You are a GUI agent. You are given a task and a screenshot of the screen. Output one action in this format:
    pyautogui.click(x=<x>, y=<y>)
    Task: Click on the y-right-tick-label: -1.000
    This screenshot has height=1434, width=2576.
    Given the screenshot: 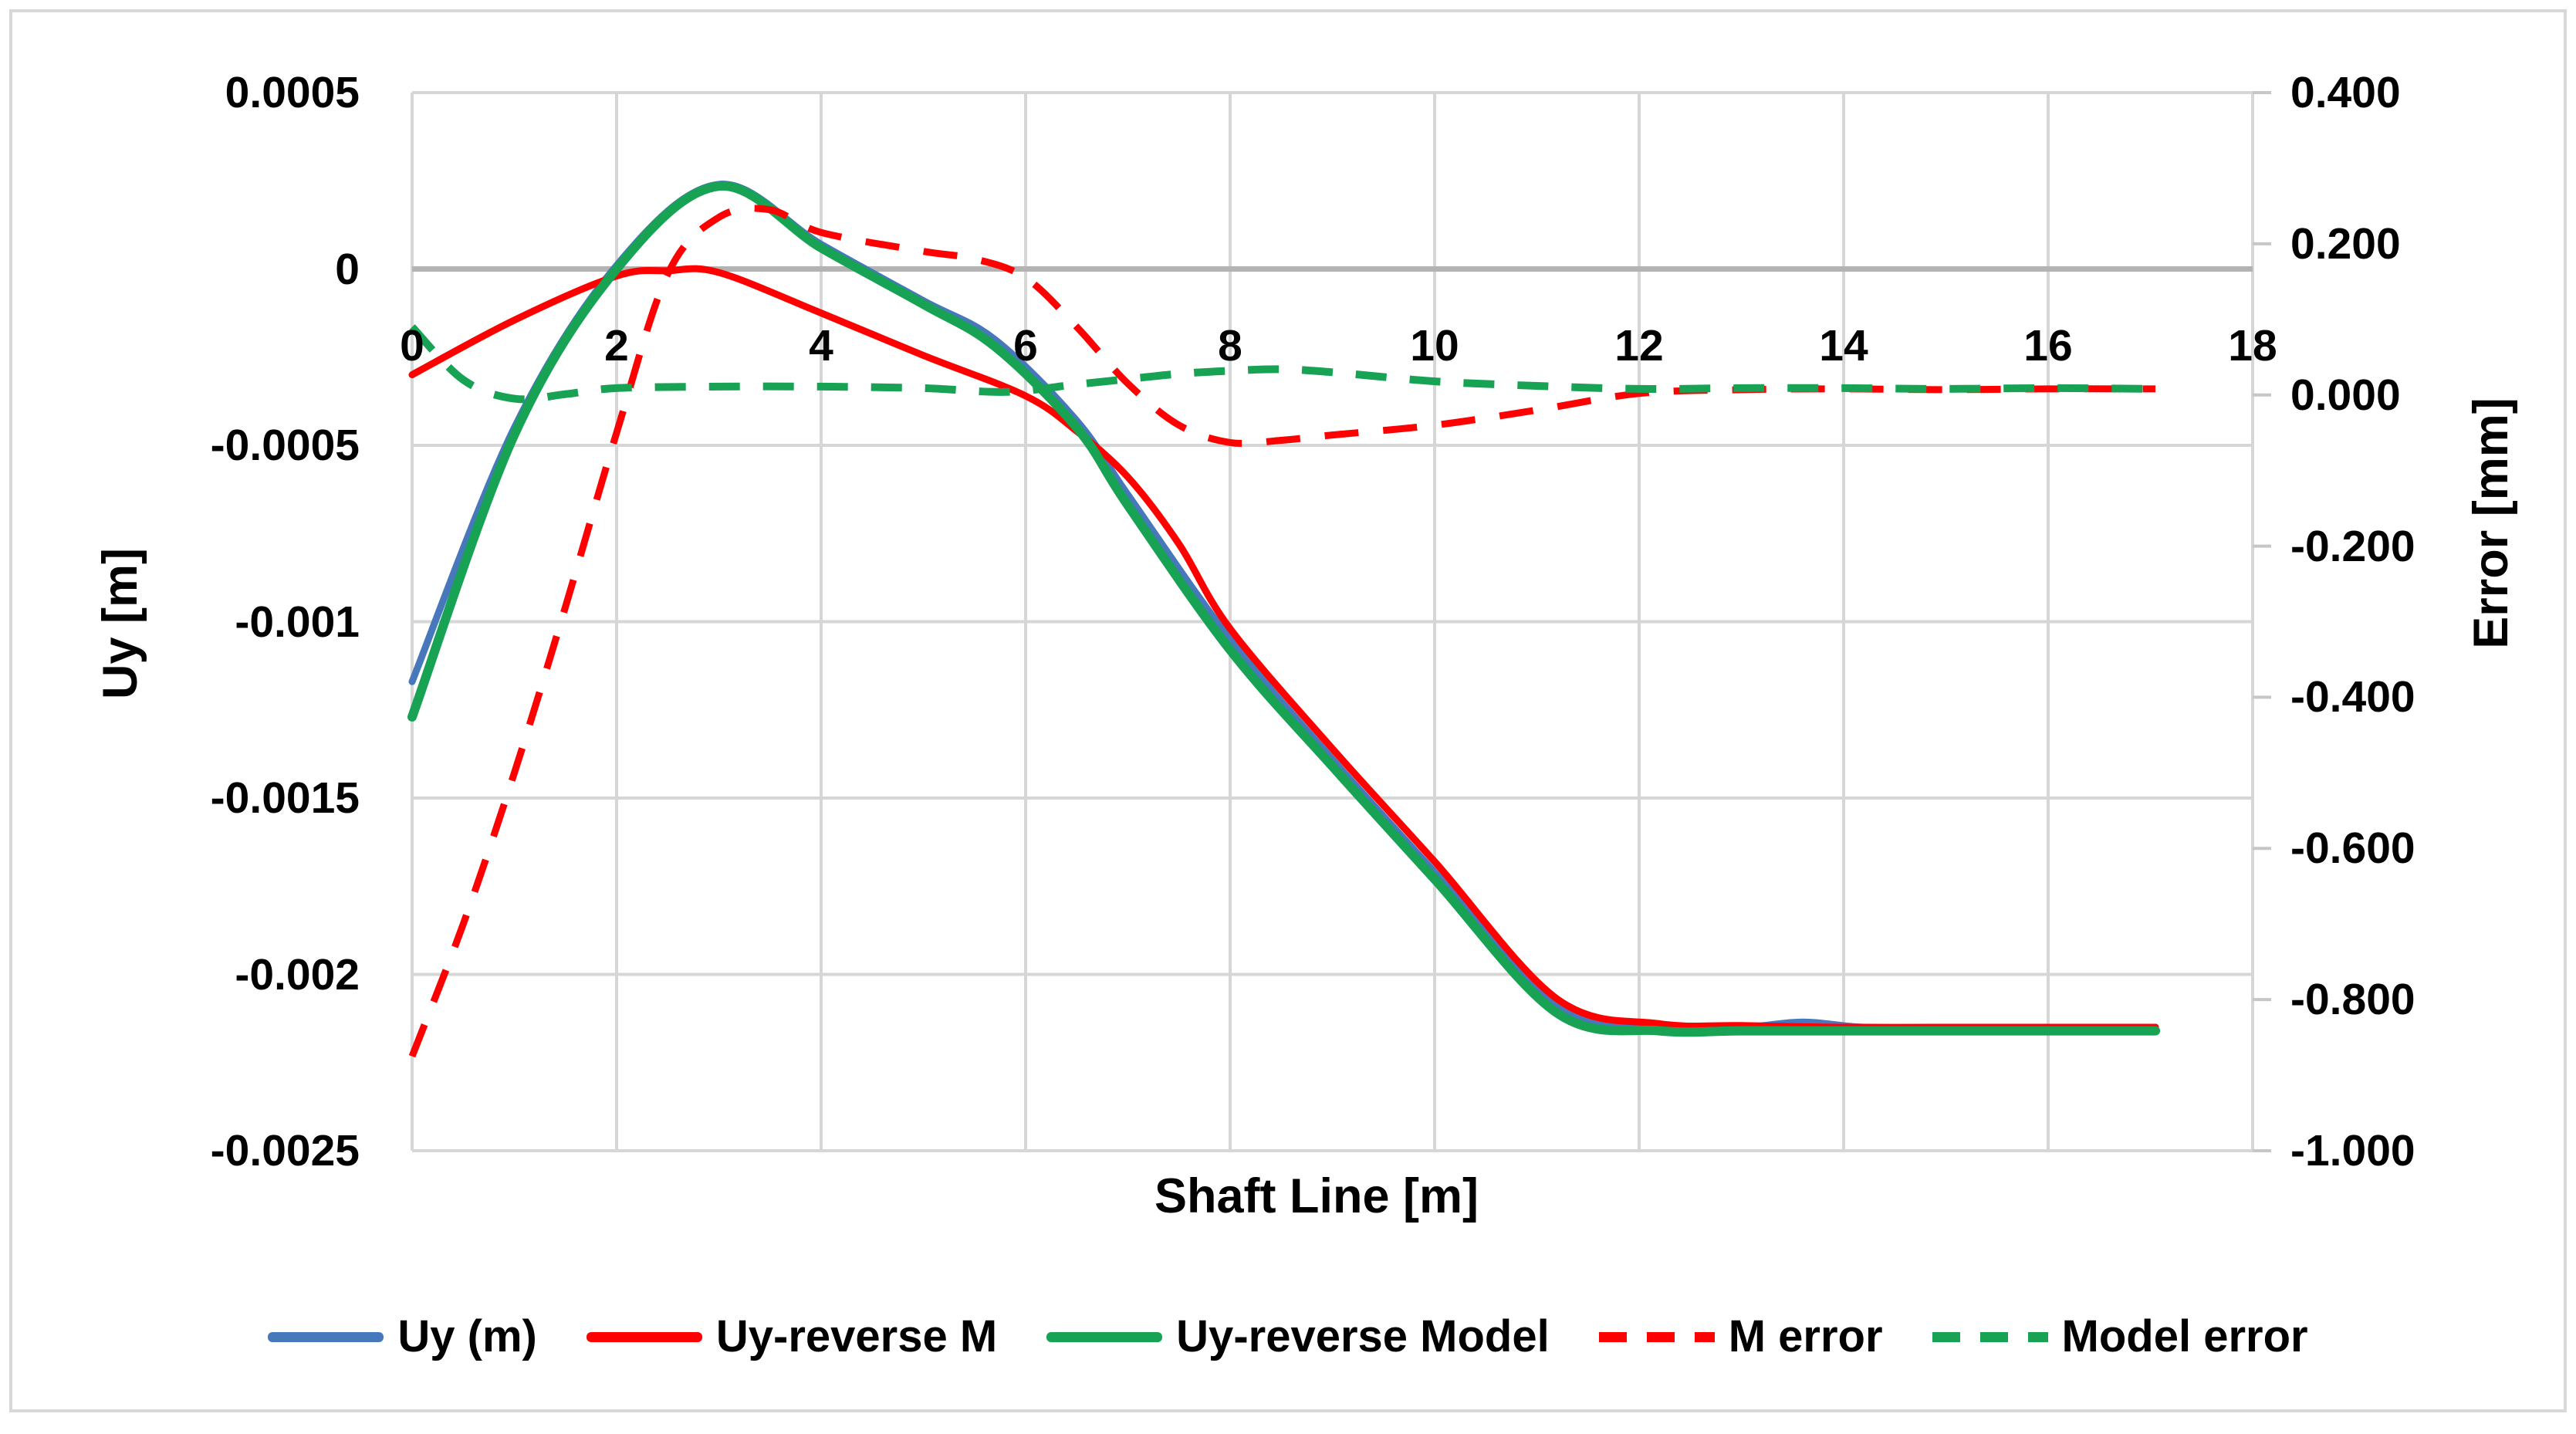 What is the action you would take?
    pyautogui.click(x=2352, y=1150)
    